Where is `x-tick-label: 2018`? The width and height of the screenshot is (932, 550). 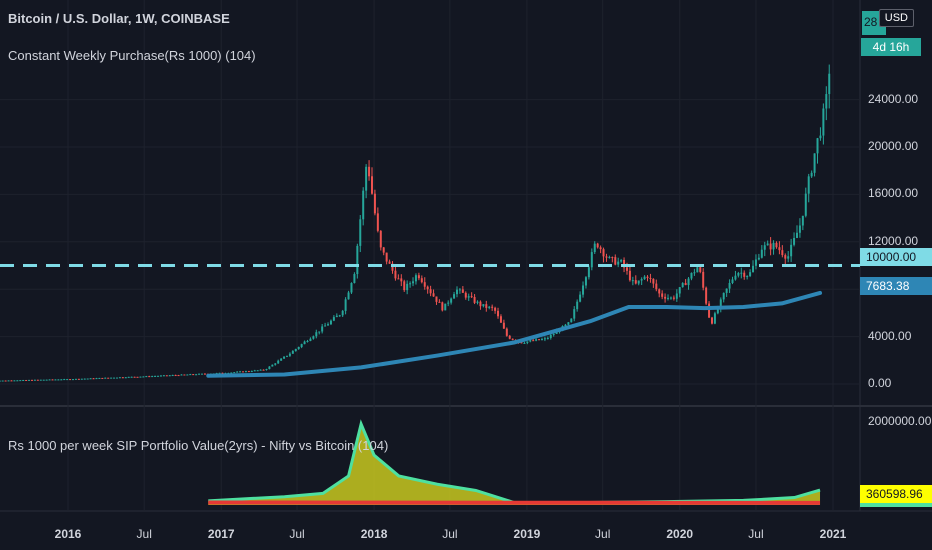 x-tick-label: 2018 is located at coordinates (374, 534).